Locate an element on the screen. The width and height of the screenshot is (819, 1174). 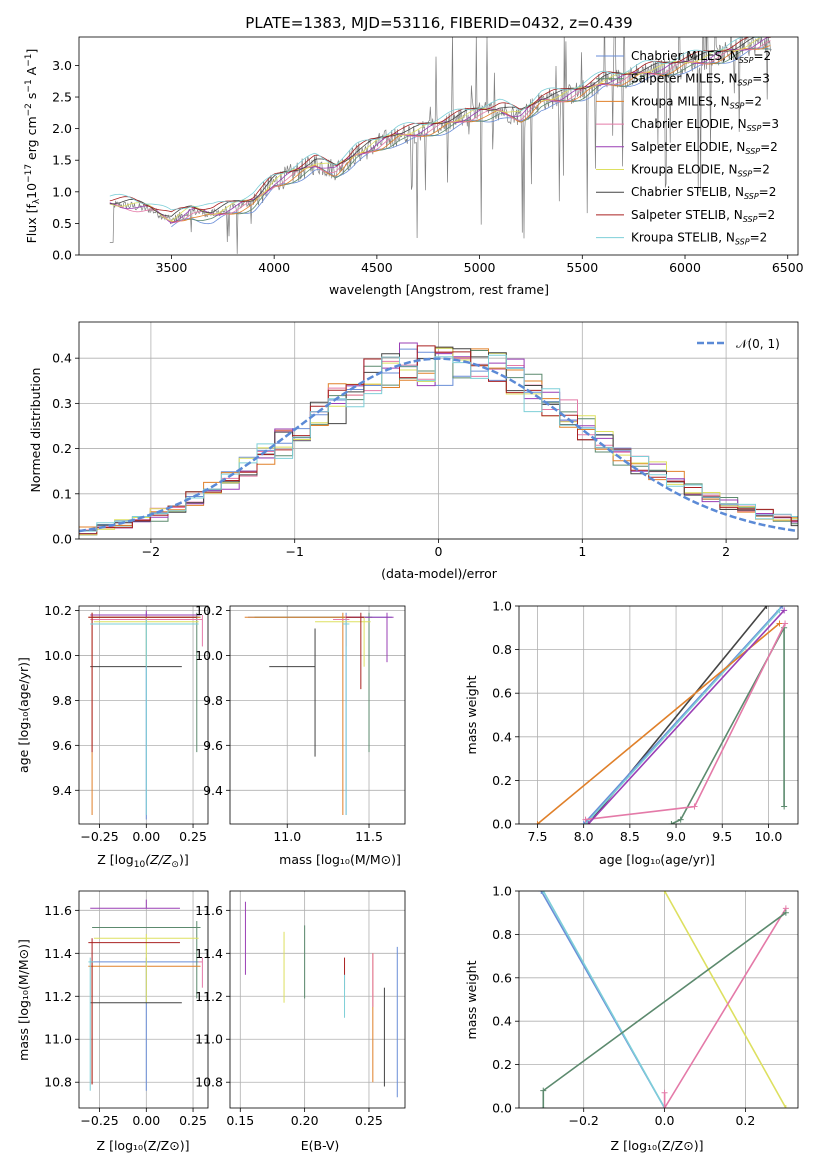
x-tick-label: 2 is located at coordinates (726, 551).